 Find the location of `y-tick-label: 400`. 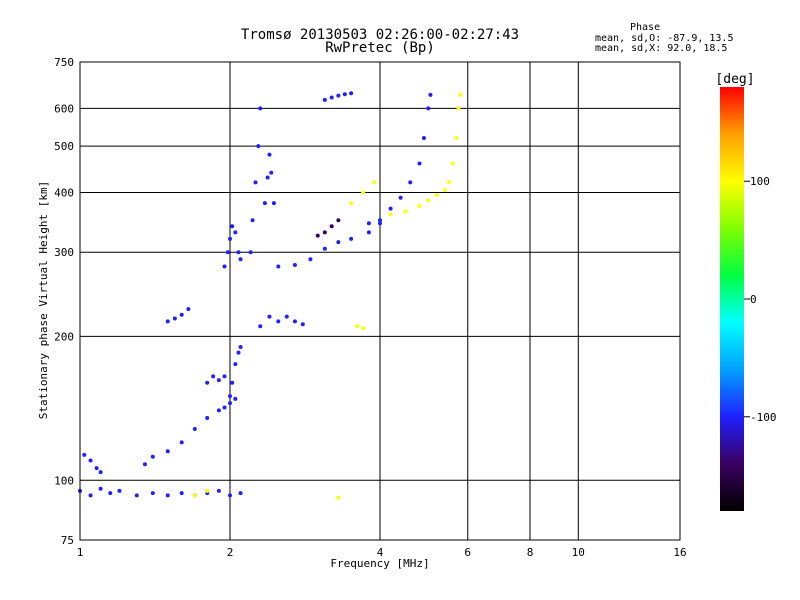

y-tick-label: 400 is located at coordinates (64, 192).